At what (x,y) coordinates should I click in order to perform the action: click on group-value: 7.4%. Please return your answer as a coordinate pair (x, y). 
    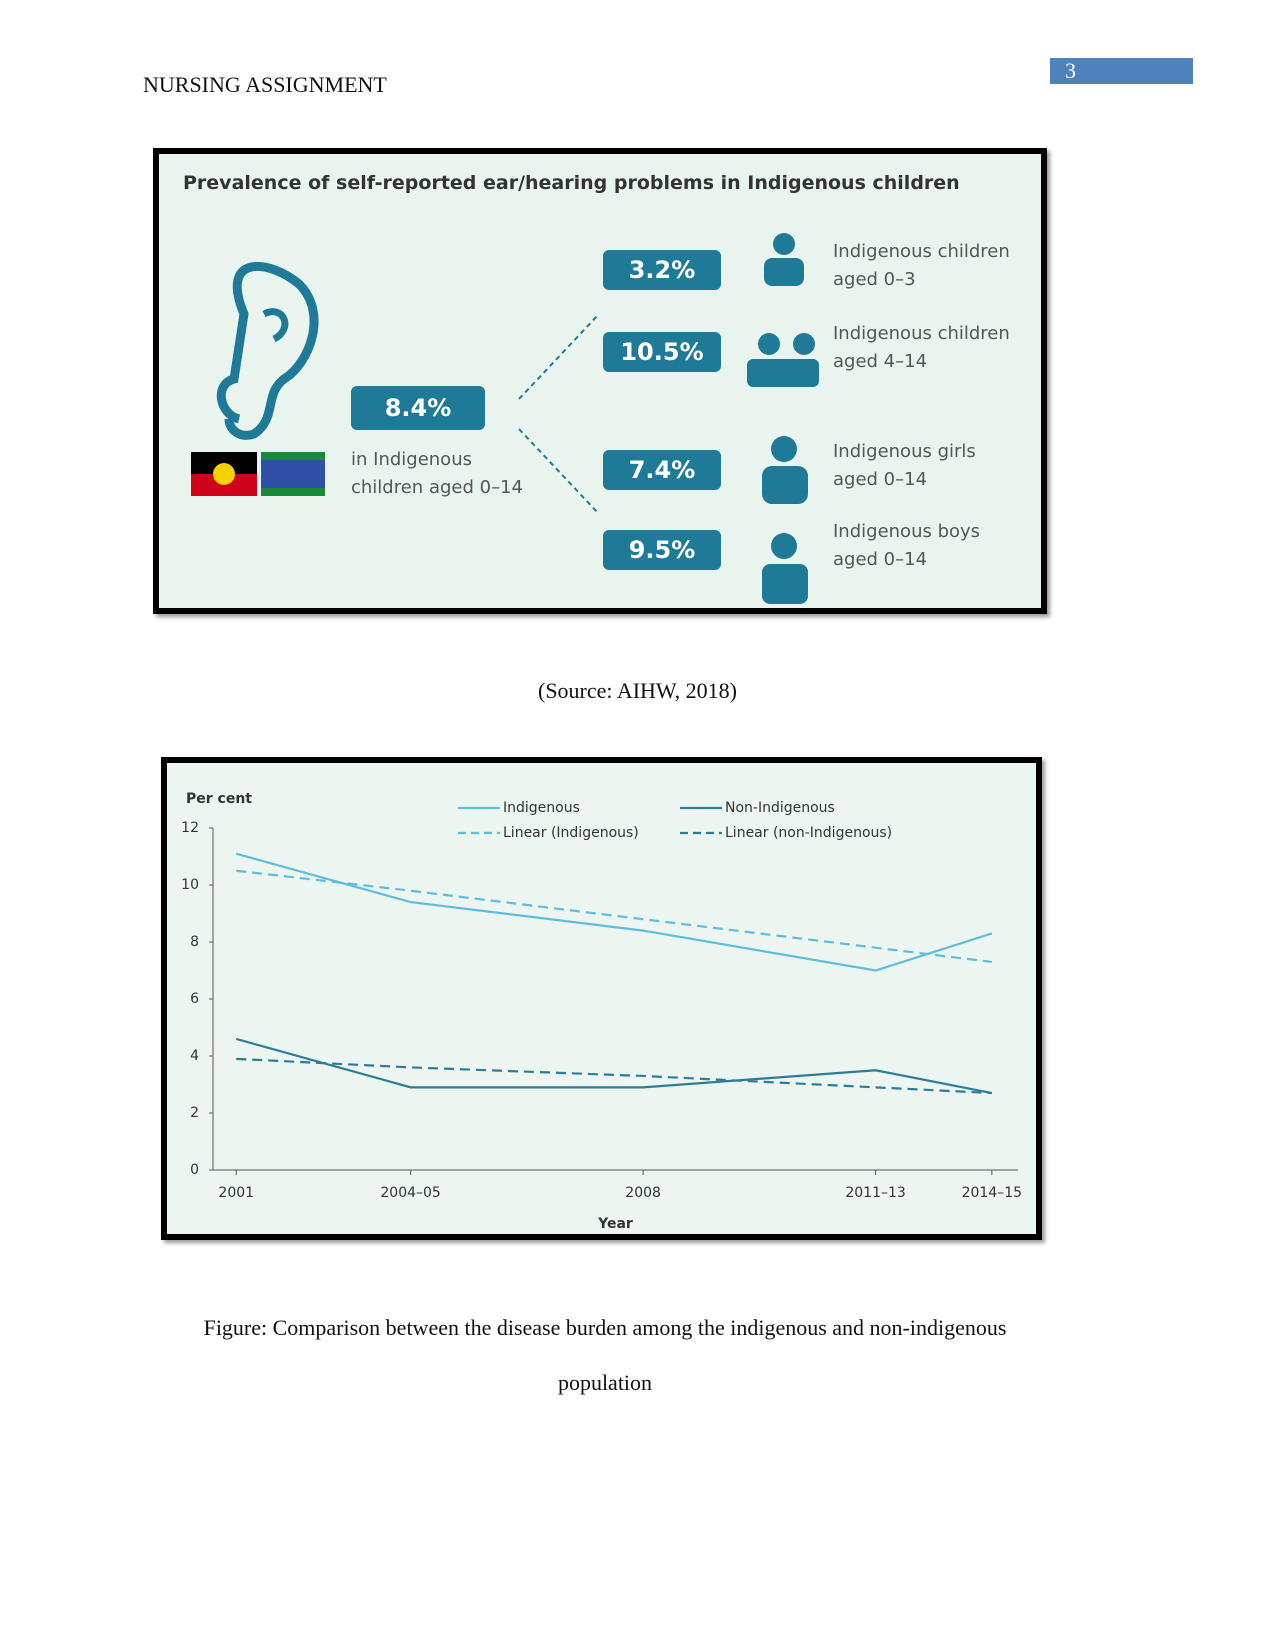
    Looking at the image, I should click on (662, 470).